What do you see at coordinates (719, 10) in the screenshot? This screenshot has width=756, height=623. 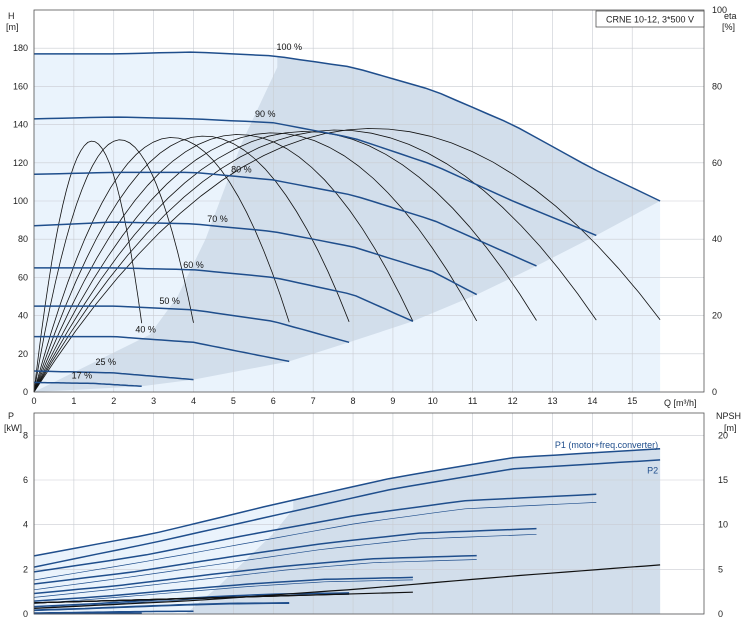 I see `eta-tick-label: 100` at bounding box center [719, 10].